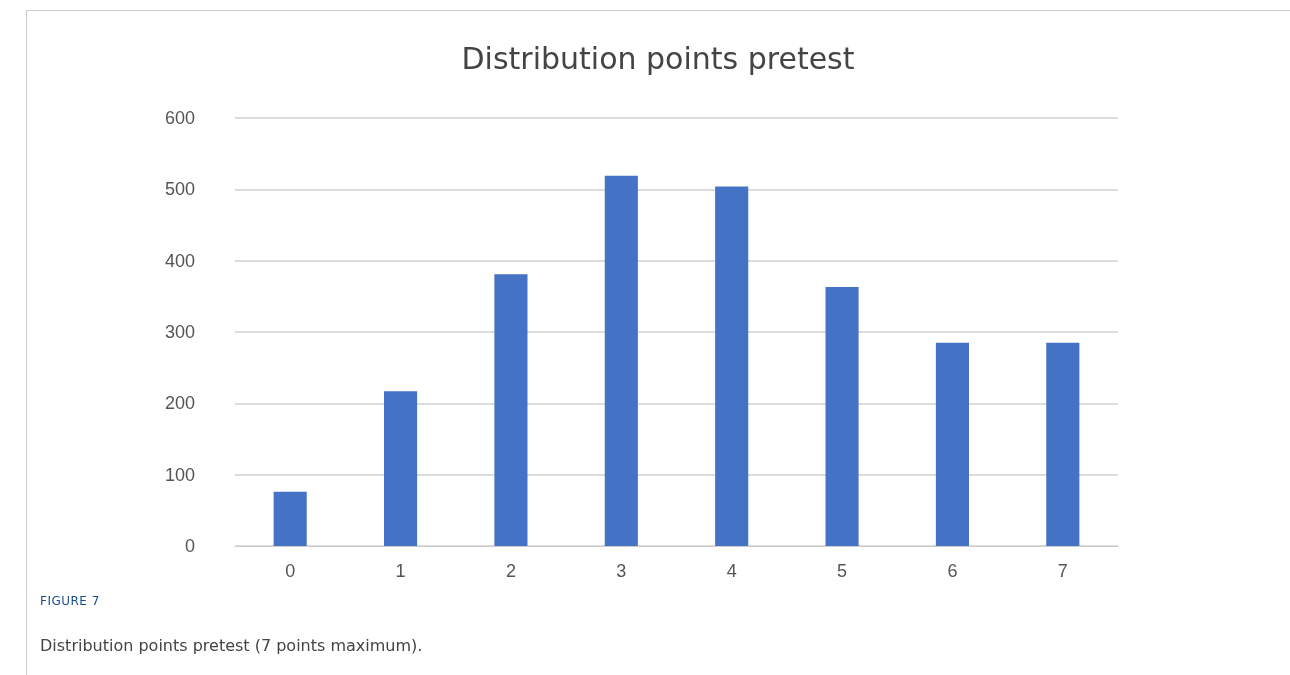 This screenshot has height=675, width=1290. What do you see at coordinates (952, 571) in the screenshot?
I see `x-tick-label: 6` at bounding box center [952, 571].